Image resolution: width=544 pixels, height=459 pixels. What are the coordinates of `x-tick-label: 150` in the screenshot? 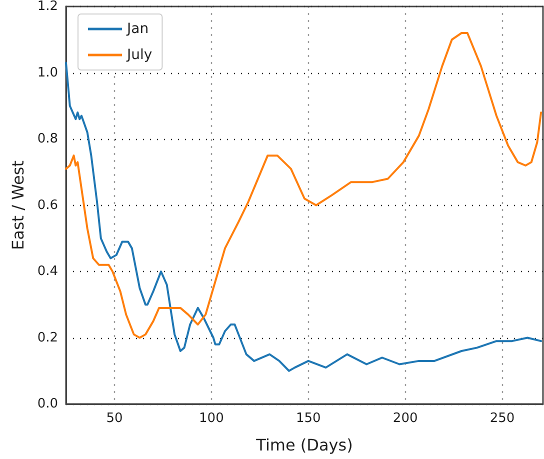 It's located at (308, 418).